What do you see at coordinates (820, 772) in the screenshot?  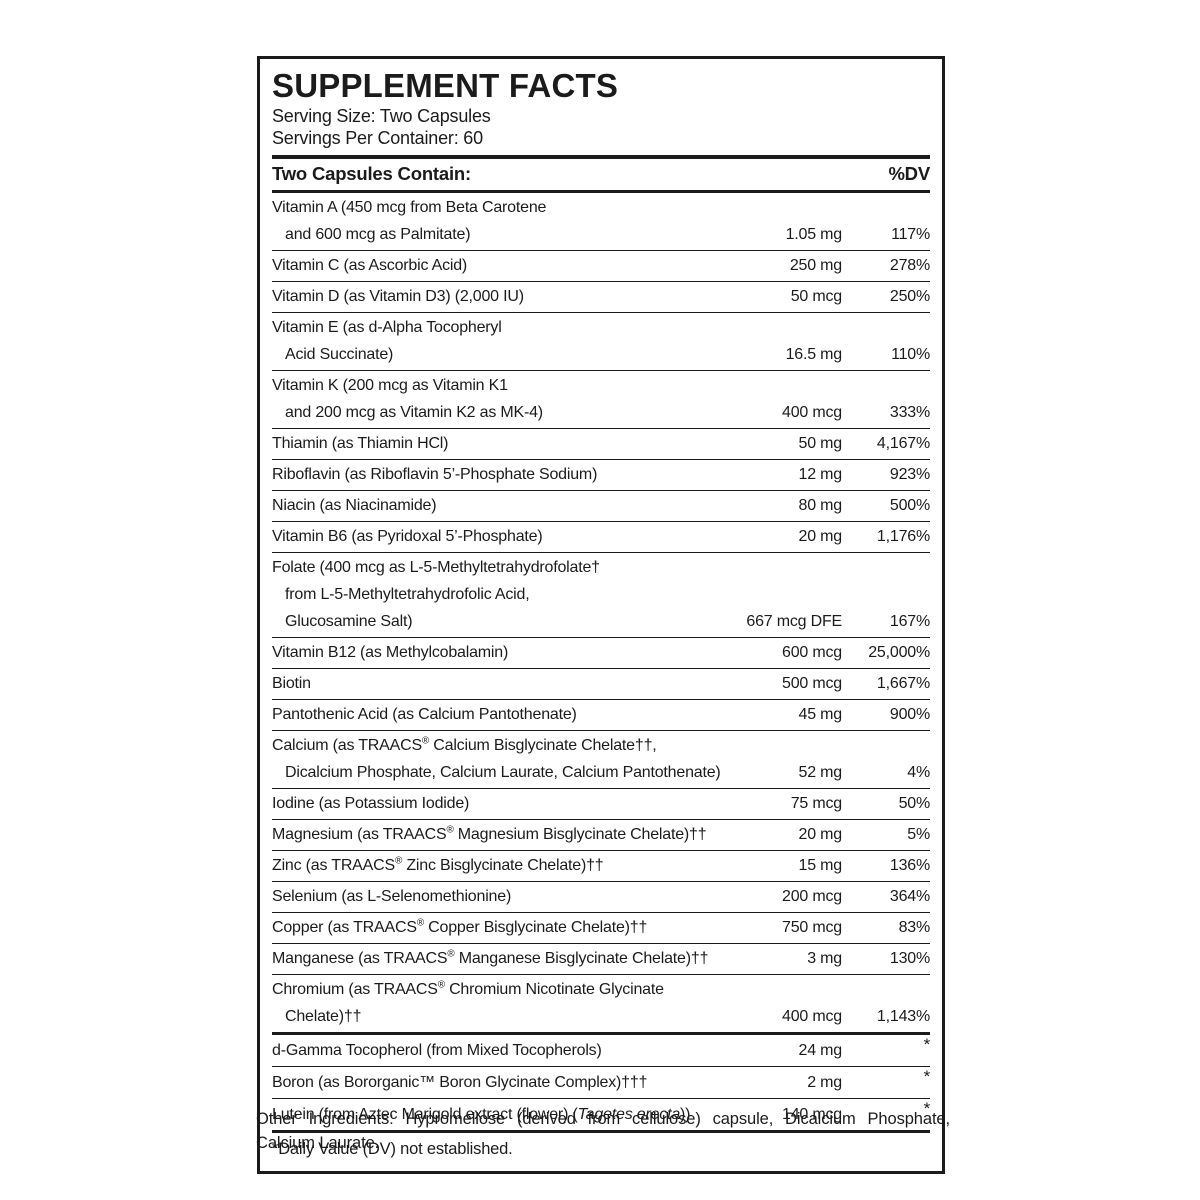 I see `nutrient-amount: 52 mg` at bounding box center [820, 772].